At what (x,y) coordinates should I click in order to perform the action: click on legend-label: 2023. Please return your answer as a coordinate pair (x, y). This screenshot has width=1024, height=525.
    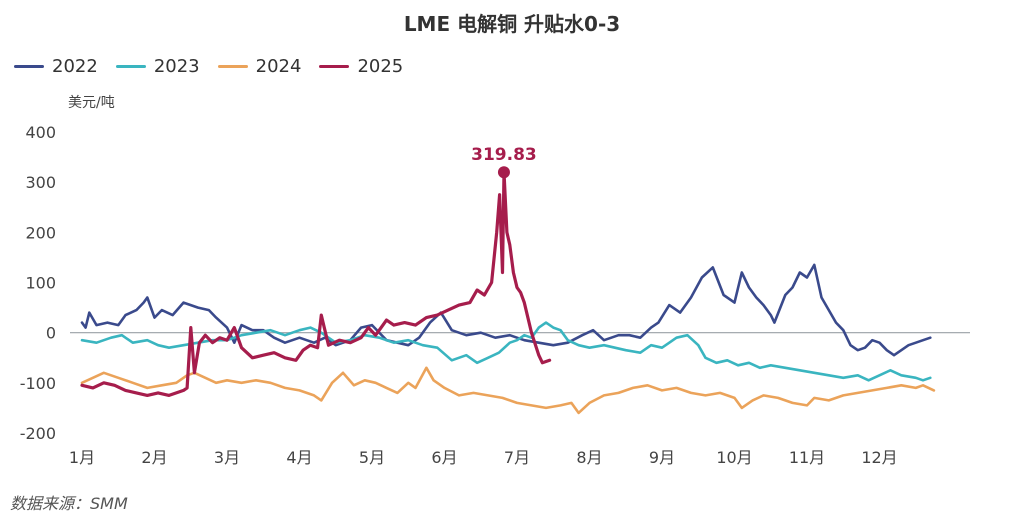
    Looking at the image, I should click on (176, 66).